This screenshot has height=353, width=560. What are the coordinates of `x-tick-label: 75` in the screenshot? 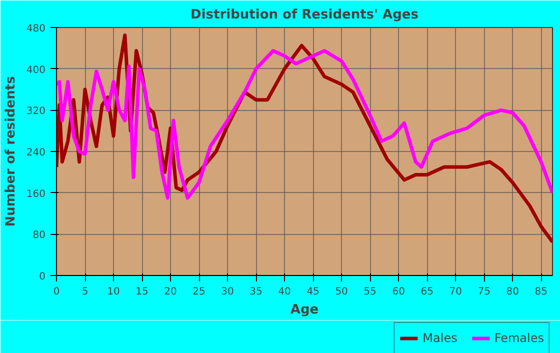 It's located at (484, 292).